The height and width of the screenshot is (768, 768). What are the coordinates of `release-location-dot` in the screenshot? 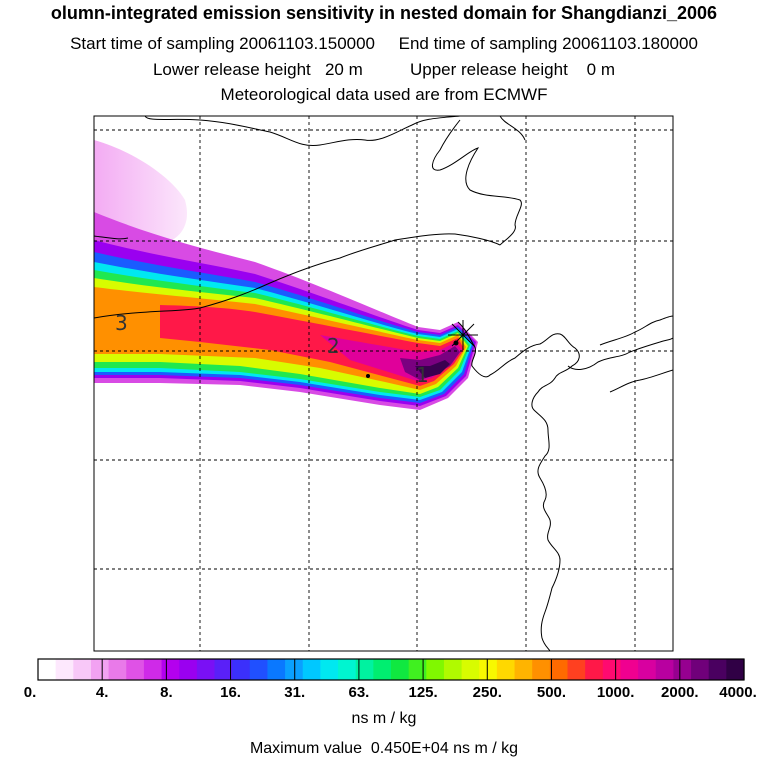 It's located at (456, 343).